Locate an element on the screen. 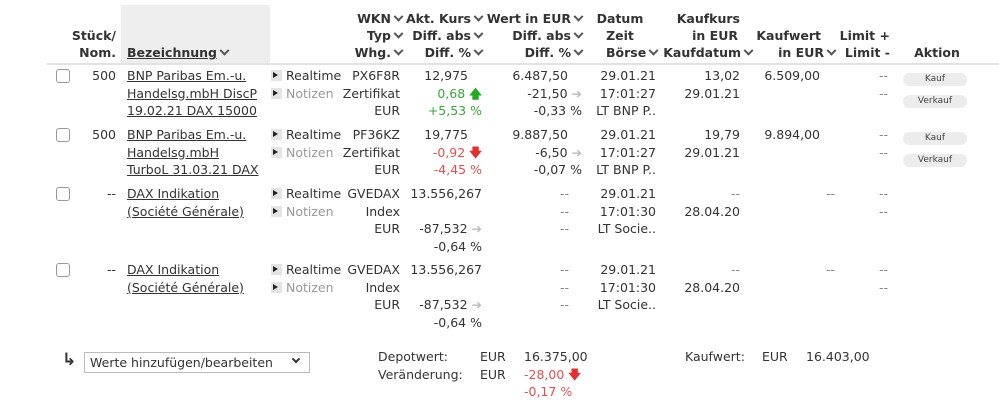  werte-select: Werte hinzufügen/bearbeiten is located at coordinates (197, 362).